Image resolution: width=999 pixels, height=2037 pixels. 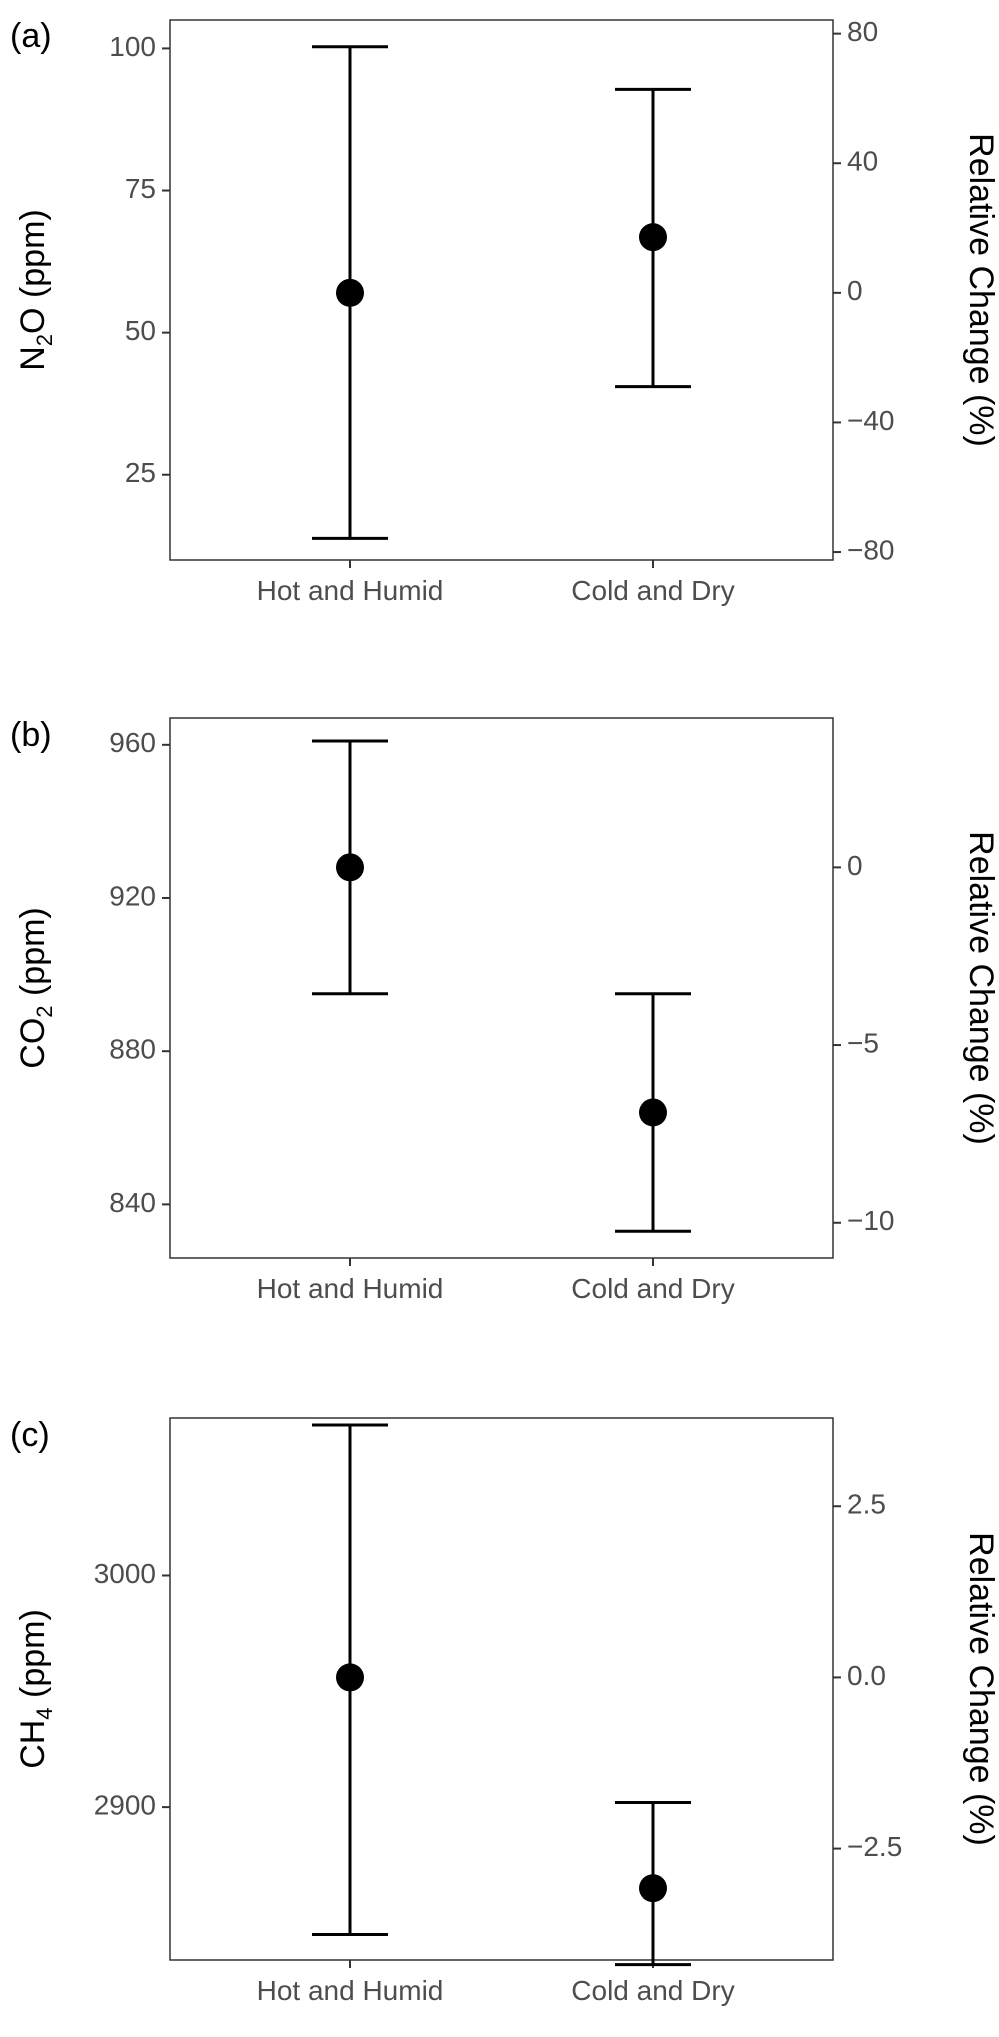 I want to click on y-tick-label: 880, so click(x=132, y=1049).